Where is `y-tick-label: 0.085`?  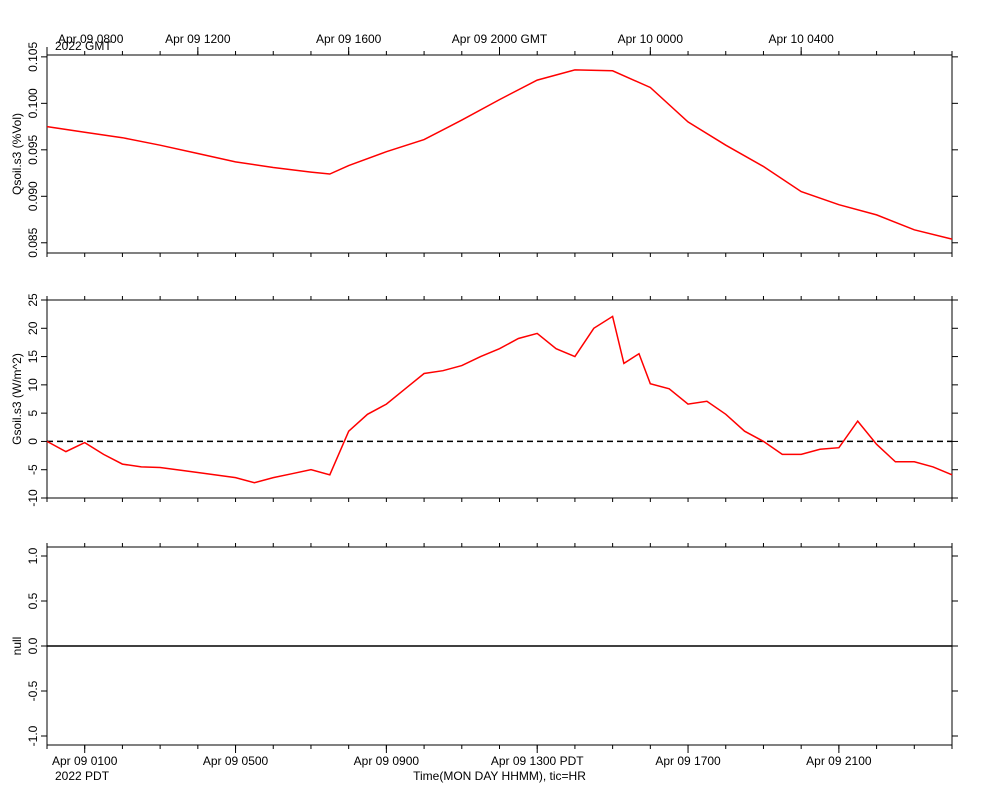 y-tick-label: 0.085 is located at coordinates (33, 242).